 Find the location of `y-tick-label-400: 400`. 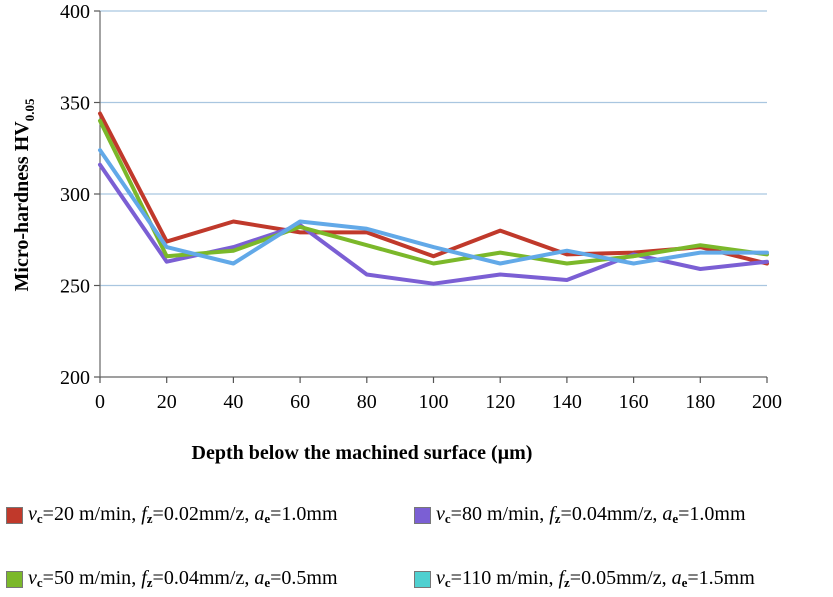

y-tick-label-400: 400 is located at coordinates (75, 12).